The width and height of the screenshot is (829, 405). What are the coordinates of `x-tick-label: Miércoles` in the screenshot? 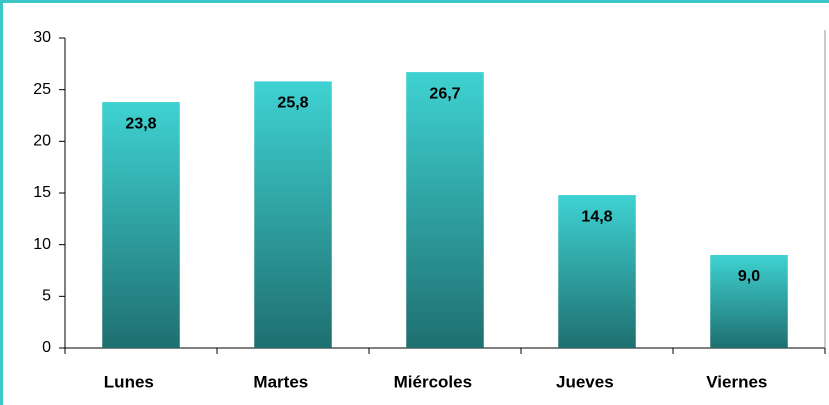 It's located at (433, 381).